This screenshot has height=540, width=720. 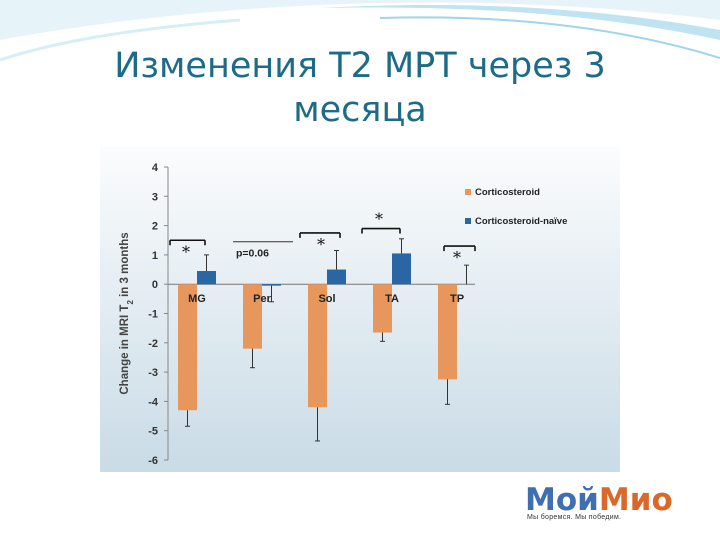 What do you see at coordinates (155, 168) in the screenshot?
I see `y-tick-label: 4` at bounding box center [155, 168].